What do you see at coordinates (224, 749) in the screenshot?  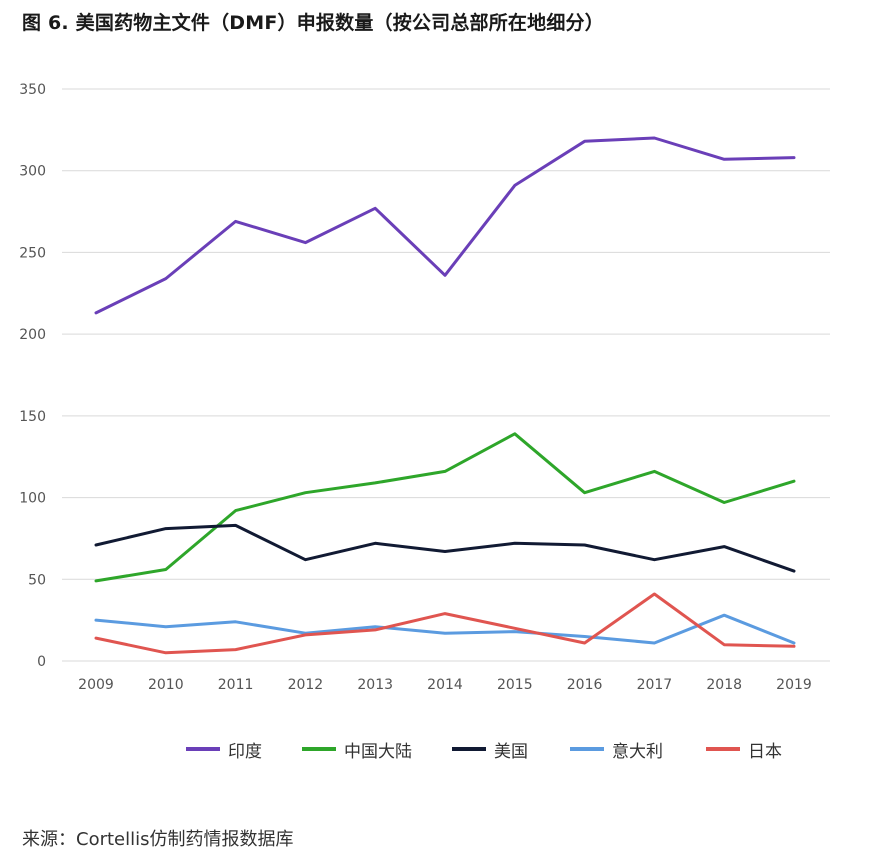 I see `legend-item-india: 印度` at bounding box center [224, 749].